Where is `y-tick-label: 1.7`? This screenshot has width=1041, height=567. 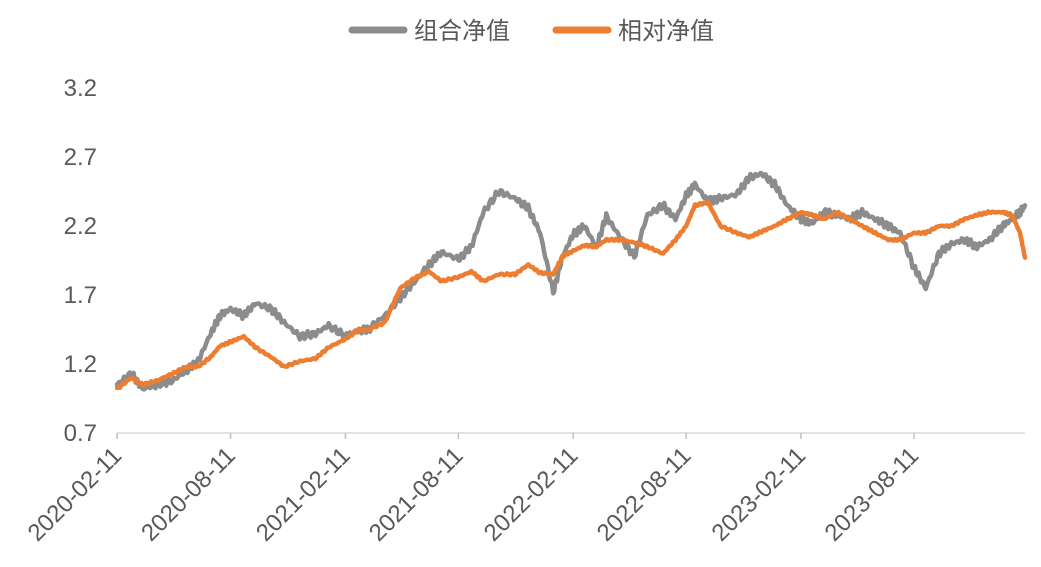 y-tick-label: 1.7 is located at coordinates (80, 295).